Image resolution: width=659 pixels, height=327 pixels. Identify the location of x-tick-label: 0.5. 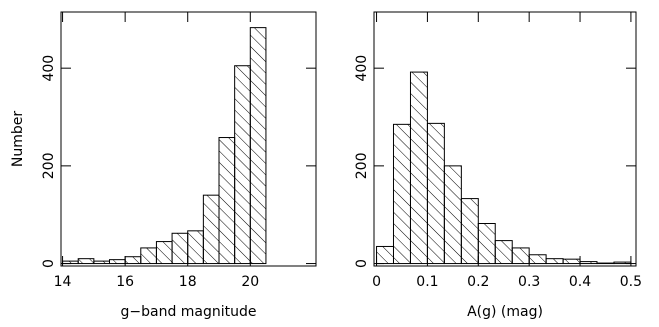
(631, 282).